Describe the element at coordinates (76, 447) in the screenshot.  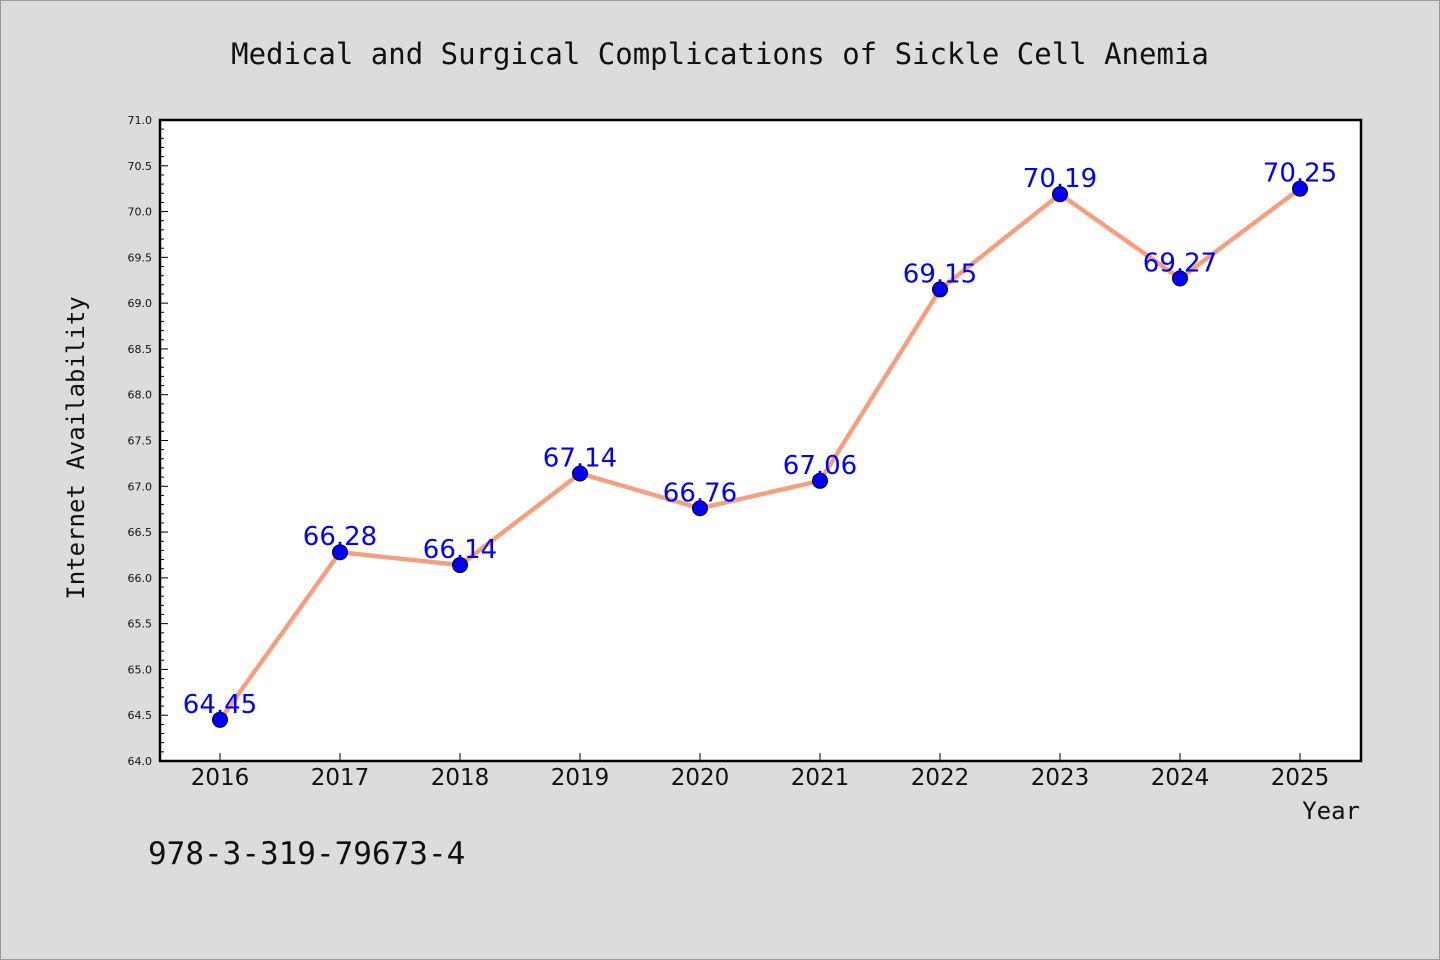
I see `y-axis-label: Internet Availability` at that location.